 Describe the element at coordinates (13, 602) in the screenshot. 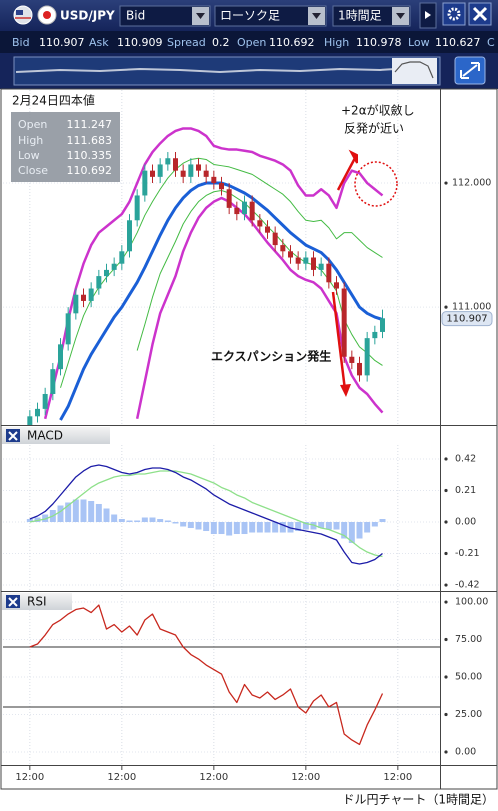

I see `close-icon` at that location.